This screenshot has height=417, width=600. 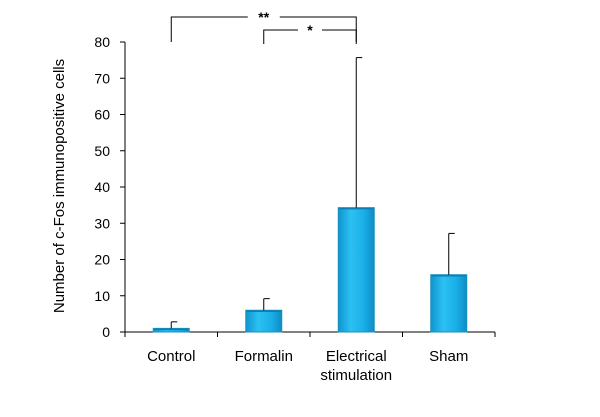 What do you see at coordinates (171, 356) in the screenshot?
I see `x-tick-label: Control` at bounding box center [171, 356].